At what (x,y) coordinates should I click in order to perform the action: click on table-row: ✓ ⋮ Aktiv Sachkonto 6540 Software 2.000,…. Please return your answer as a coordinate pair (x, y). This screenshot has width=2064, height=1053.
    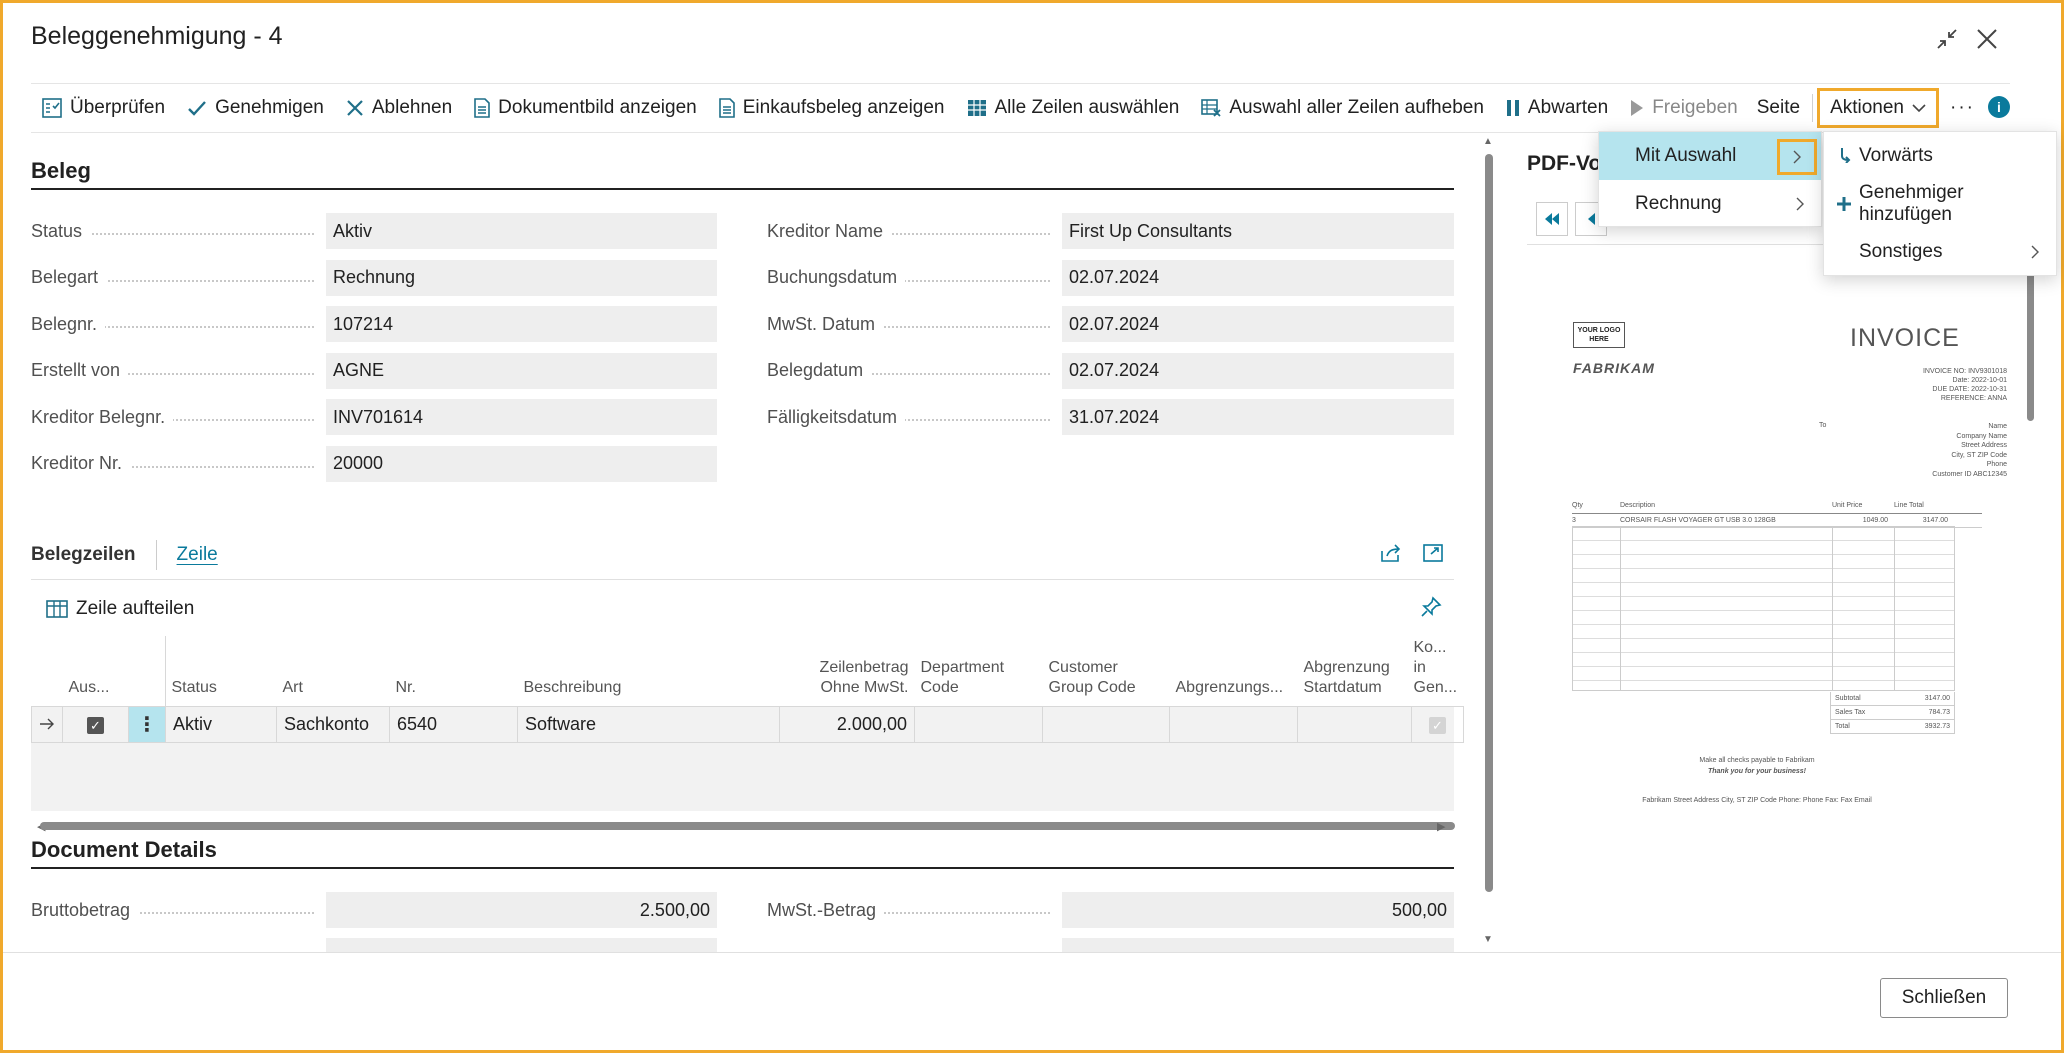
    Looking at the image, I should click on (747, 724).